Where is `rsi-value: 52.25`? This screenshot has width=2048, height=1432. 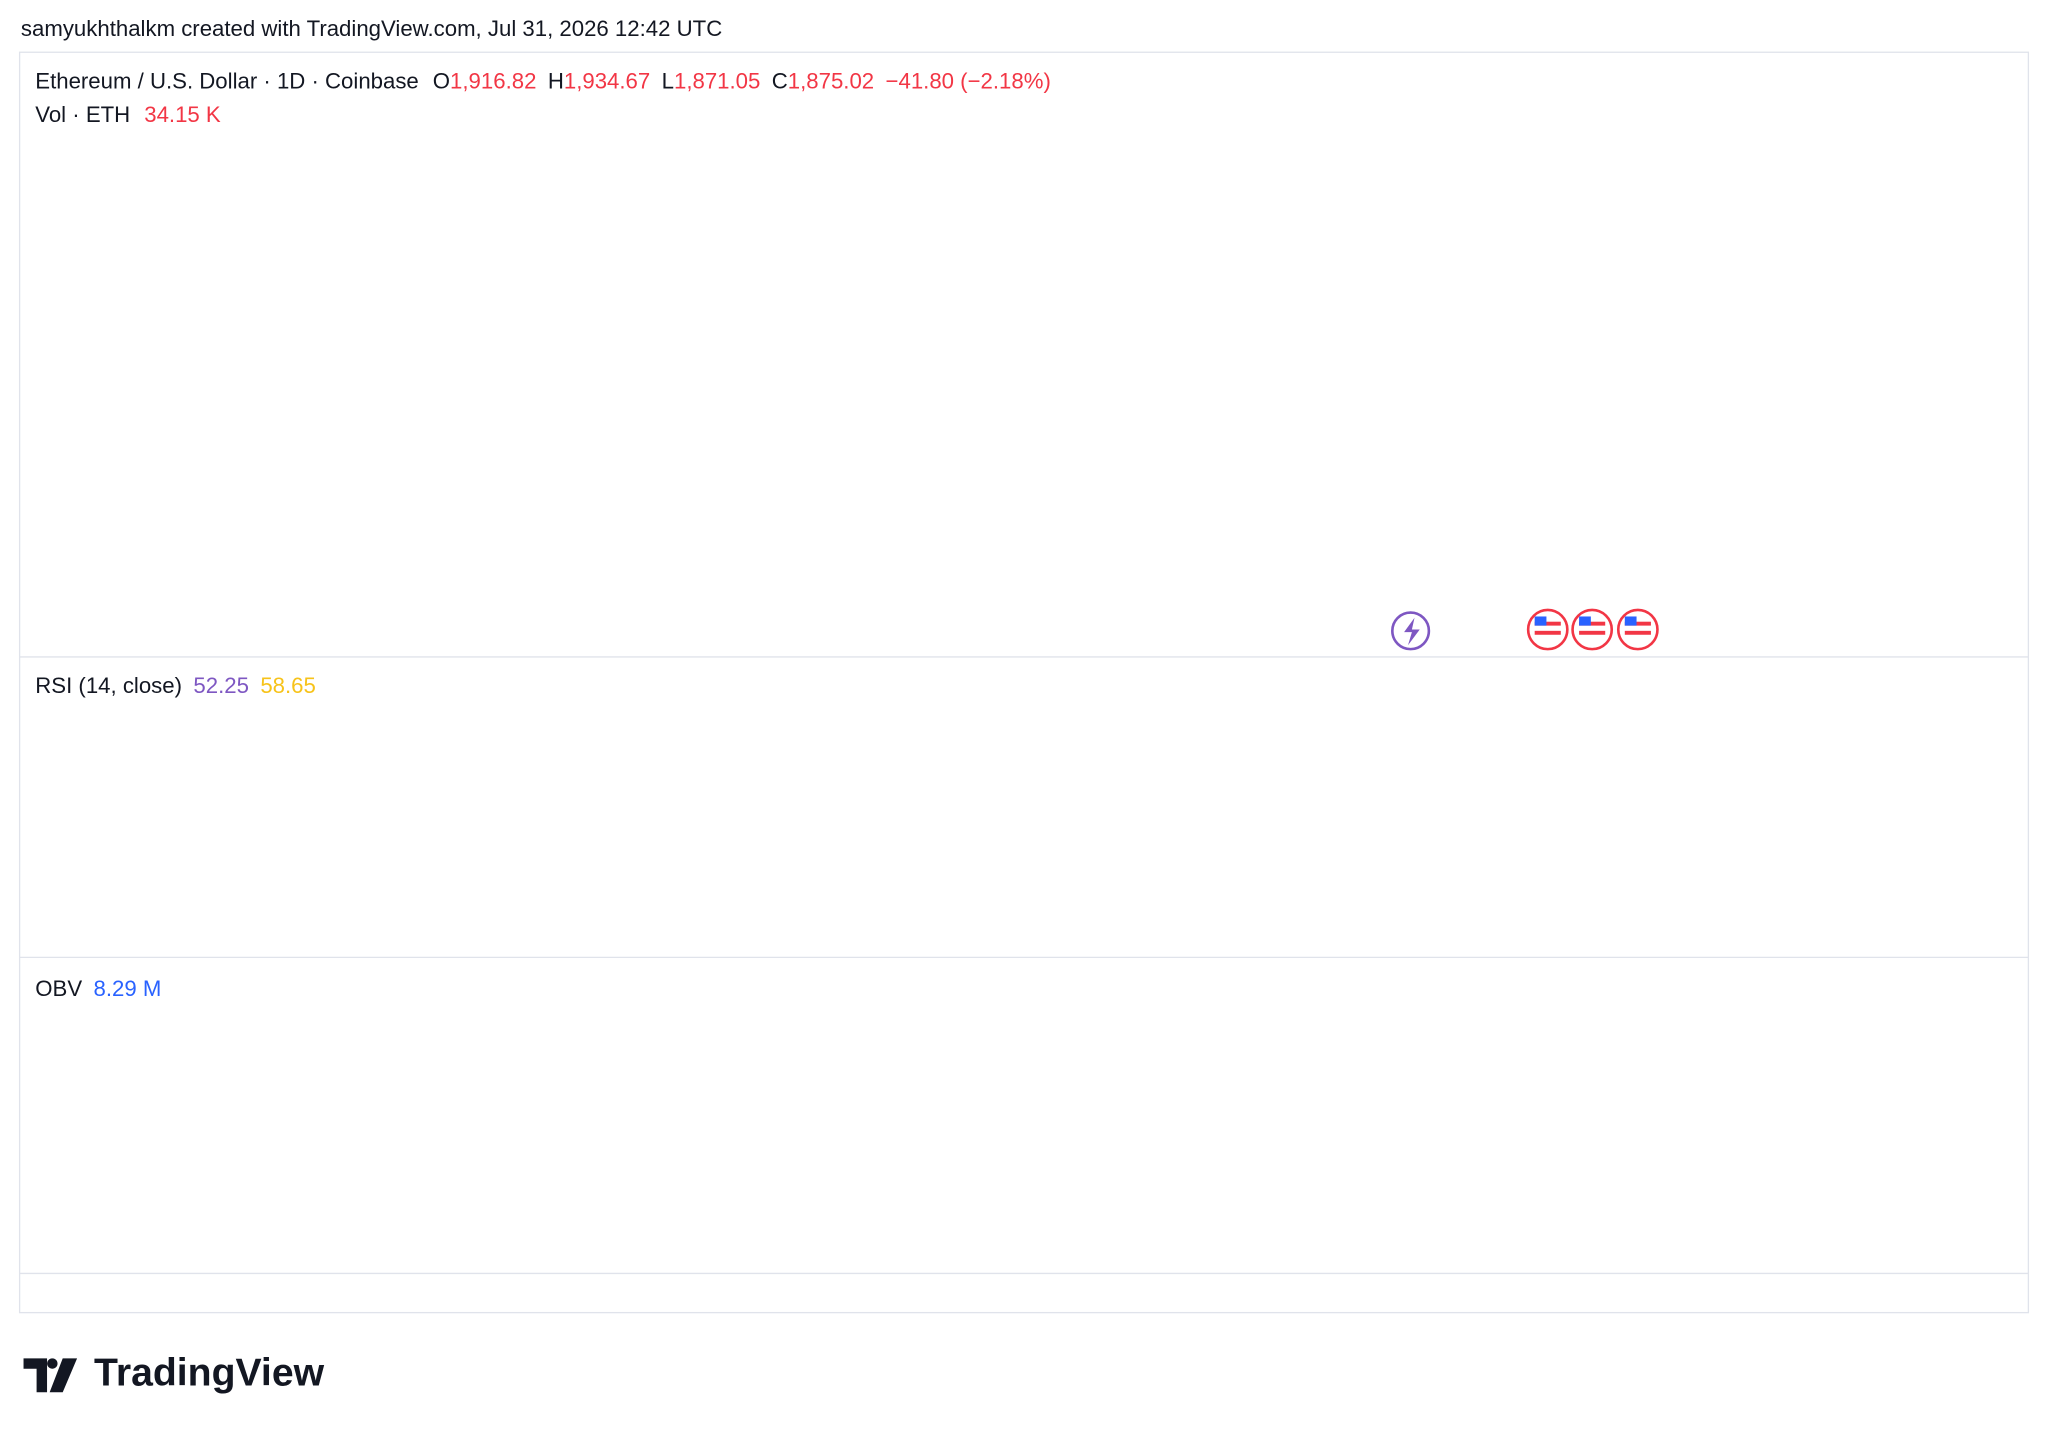 rsi-value: 52.25 is located at coordinates (221, 685).